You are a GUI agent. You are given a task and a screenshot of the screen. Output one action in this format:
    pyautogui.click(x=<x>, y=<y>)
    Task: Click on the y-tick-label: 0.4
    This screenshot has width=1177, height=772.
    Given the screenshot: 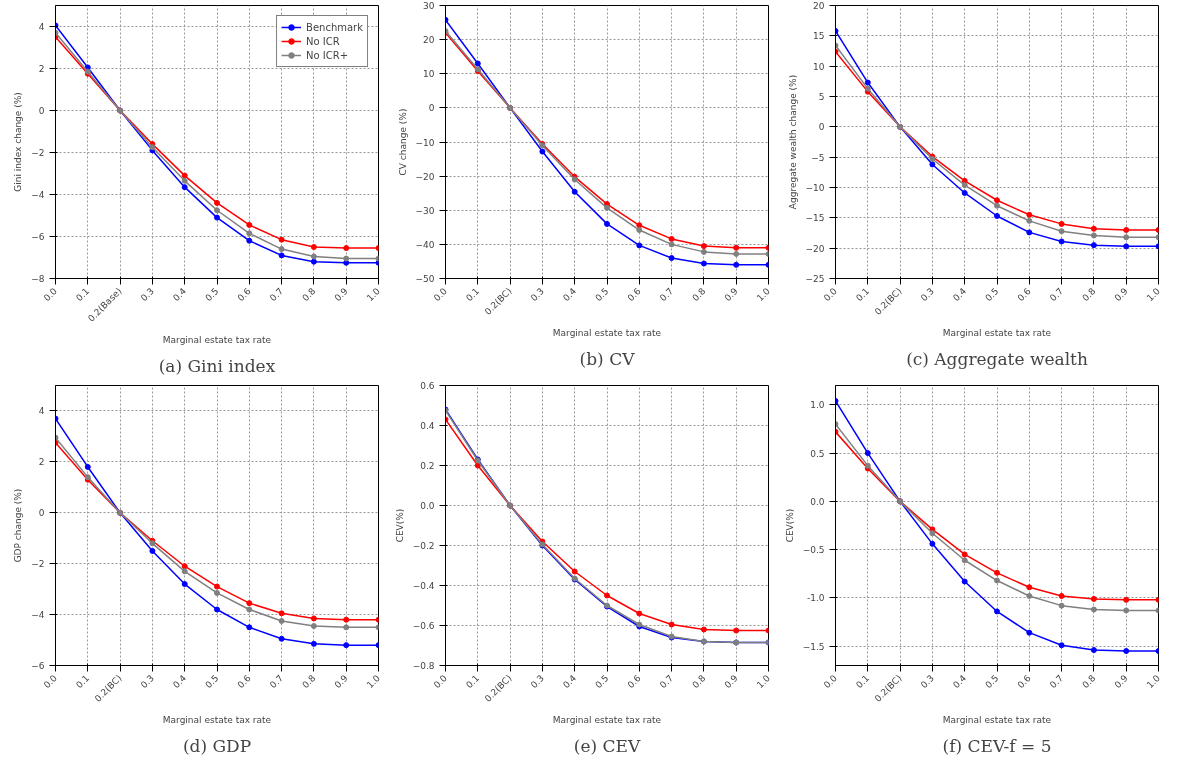 What is the action you would take?
    pyautogui.click(x=427, y=426)
    